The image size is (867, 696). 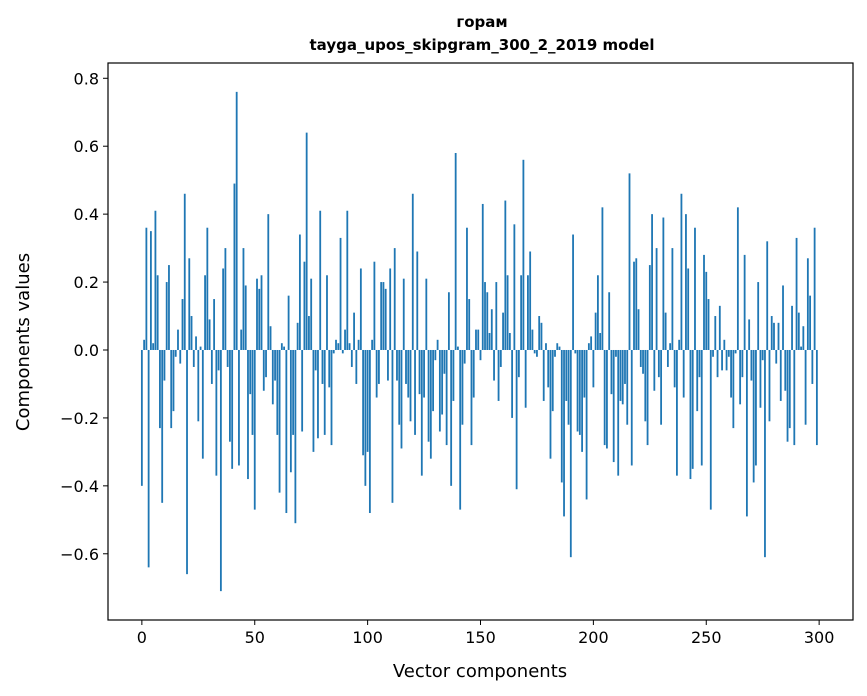 What do you see at coordinates (86, 146) in the screenshot?
I see `y-tick-label: 0.6` at bounding box center [86, 146].